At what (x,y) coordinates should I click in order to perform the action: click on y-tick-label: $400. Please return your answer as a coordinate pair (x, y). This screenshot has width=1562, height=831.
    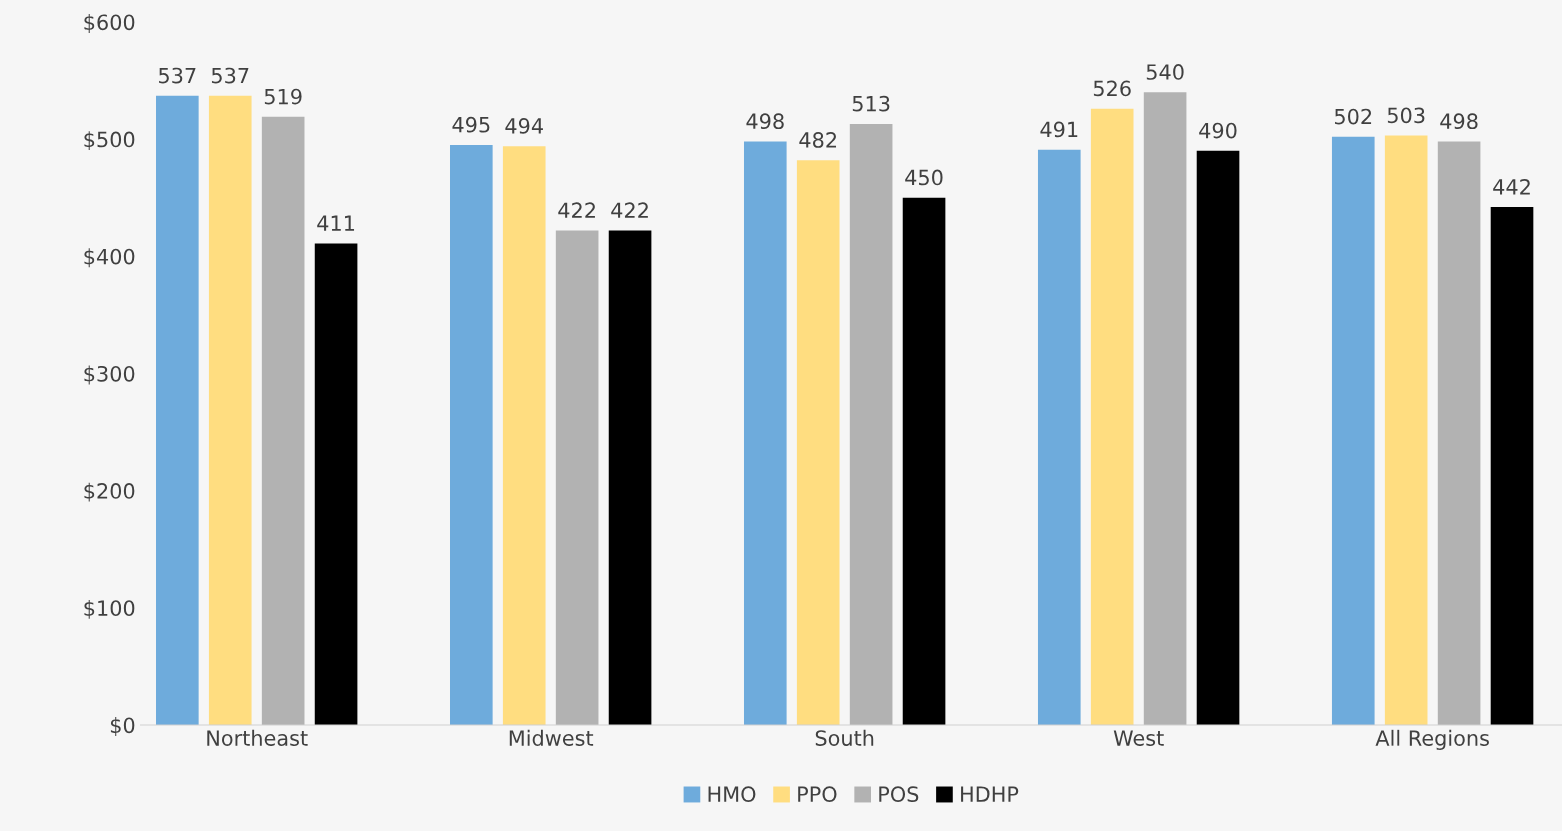
    Looking at the image, I should click on (109, 258).